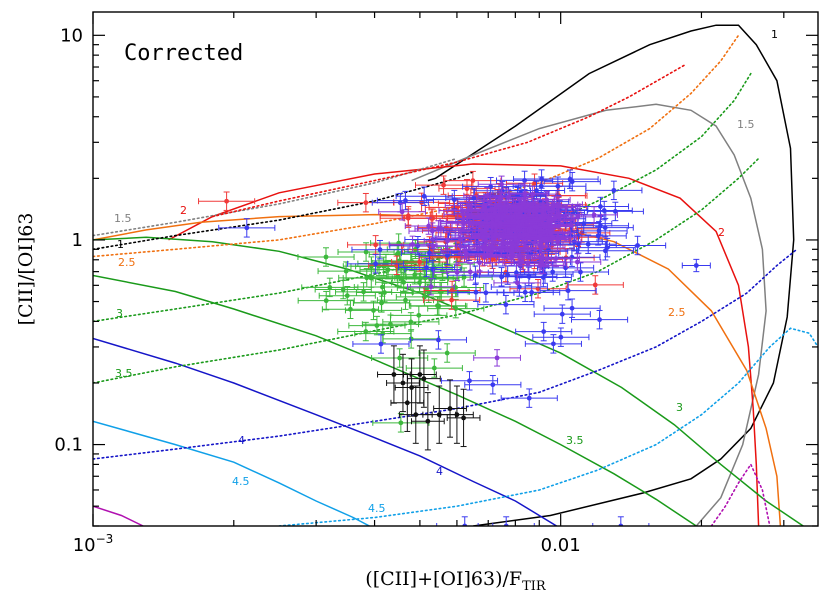 The height and width of the screenshot is (605, 830). Describe the element at coordinates (124, 373) in the screenshot. I see `curve-label-10: 3.5` at that location.